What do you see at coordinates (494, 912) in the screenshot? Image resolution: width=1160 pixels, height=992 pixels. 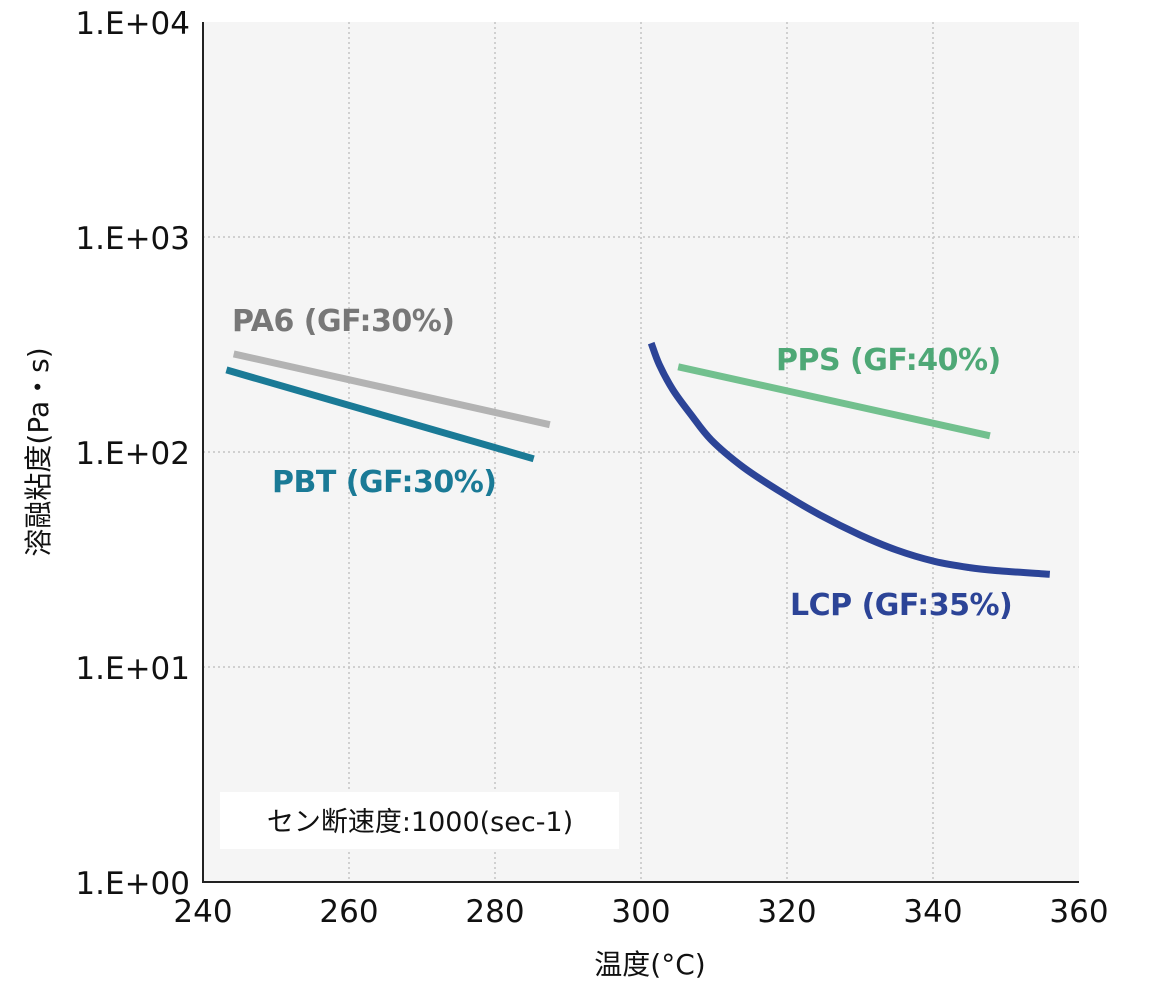 I see `x-tick-label: 280` at bounding box center [494, 912].